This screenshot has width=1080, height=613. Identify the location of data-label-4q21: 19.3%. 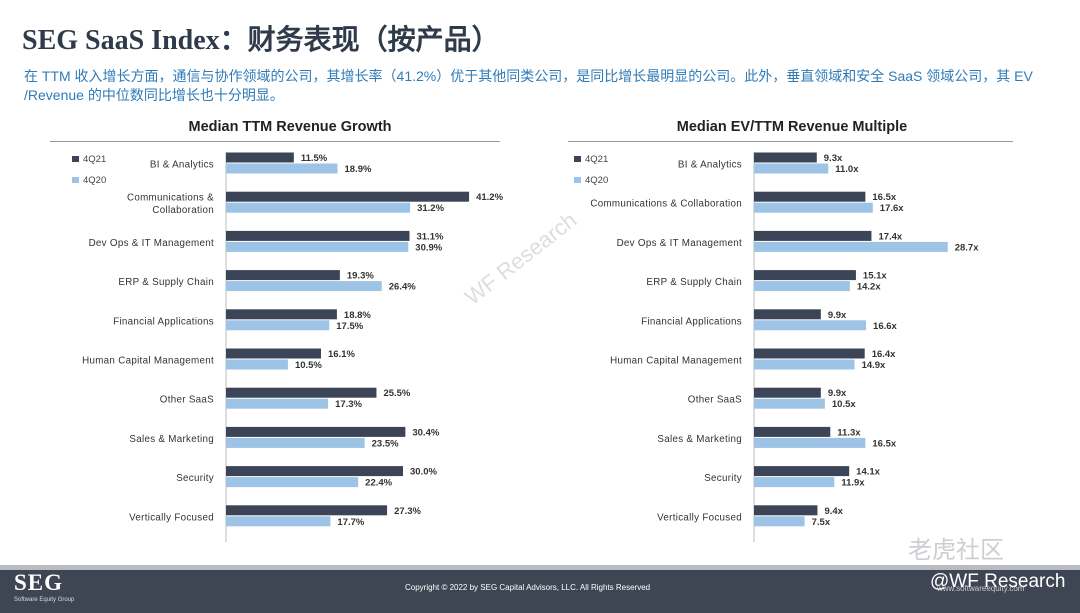
(360, 276).